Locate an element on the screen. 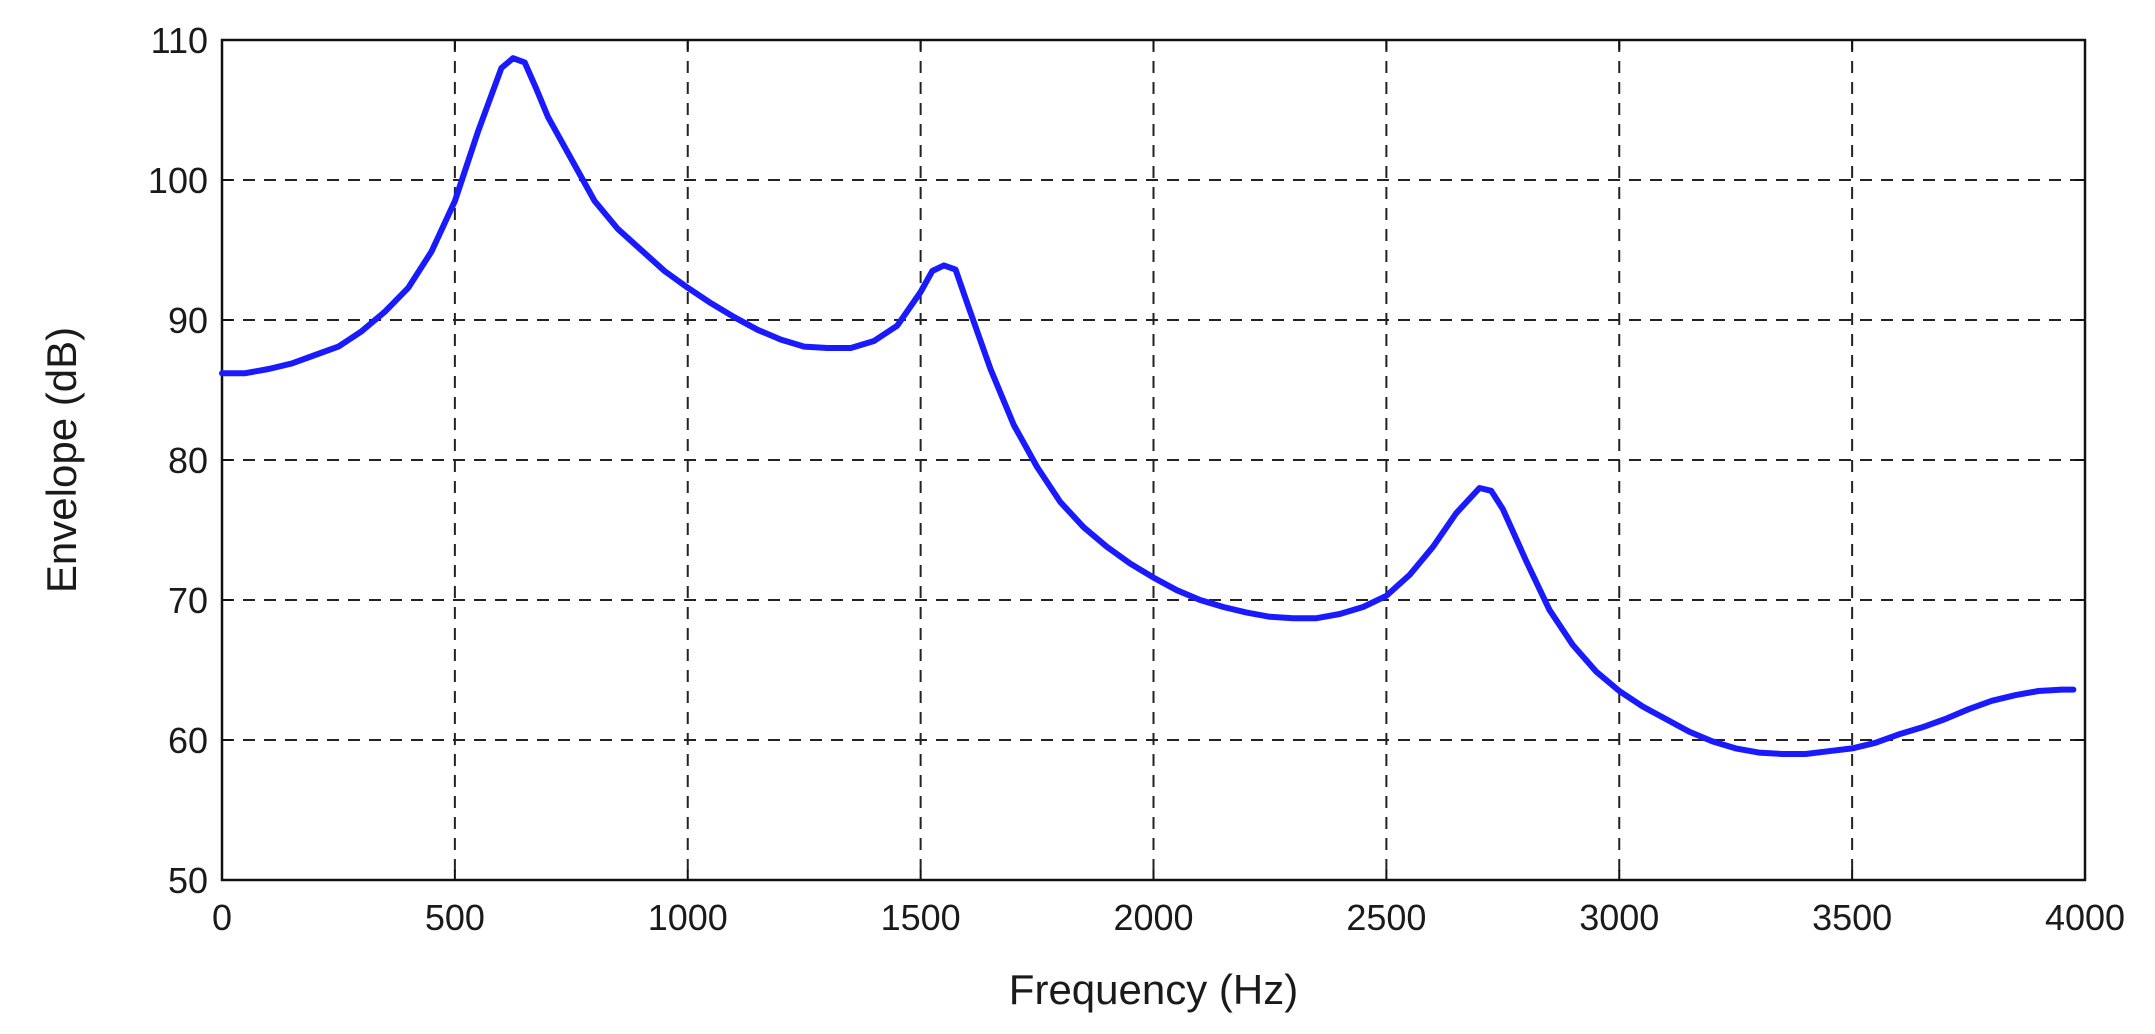 The image size is (2155, 1034). x-tick-label: 4000 is located at coordinates (2085, 917).